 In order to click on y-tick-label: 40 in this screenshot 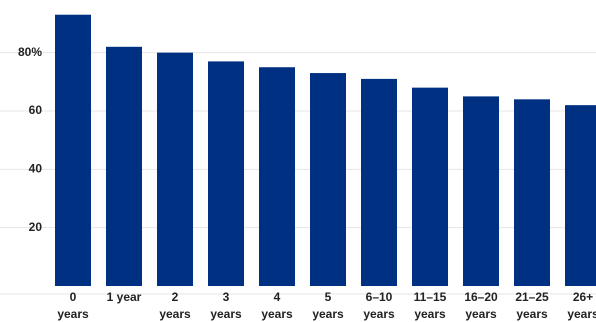, I will do `click(36, 168)`.